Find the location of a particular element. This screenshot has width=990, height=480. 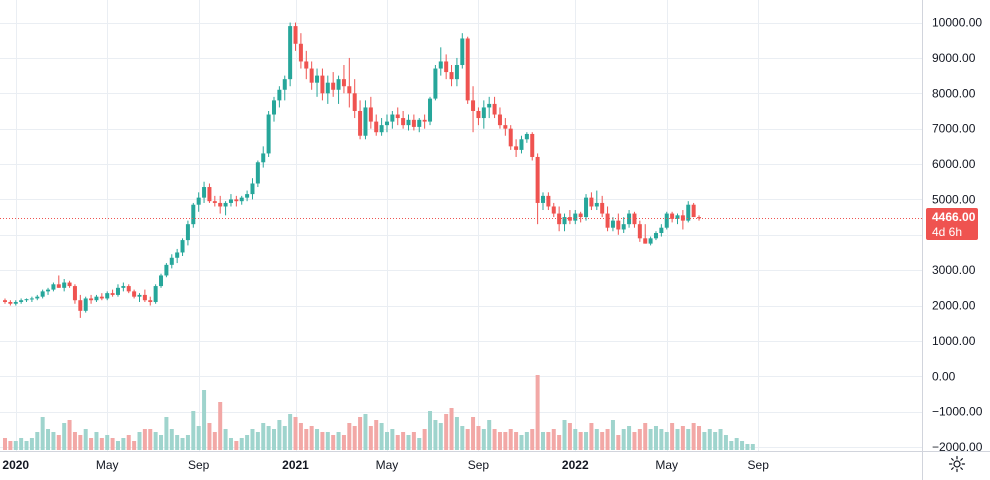

x-tick-label: Sep is located at coordinates (759, 465).